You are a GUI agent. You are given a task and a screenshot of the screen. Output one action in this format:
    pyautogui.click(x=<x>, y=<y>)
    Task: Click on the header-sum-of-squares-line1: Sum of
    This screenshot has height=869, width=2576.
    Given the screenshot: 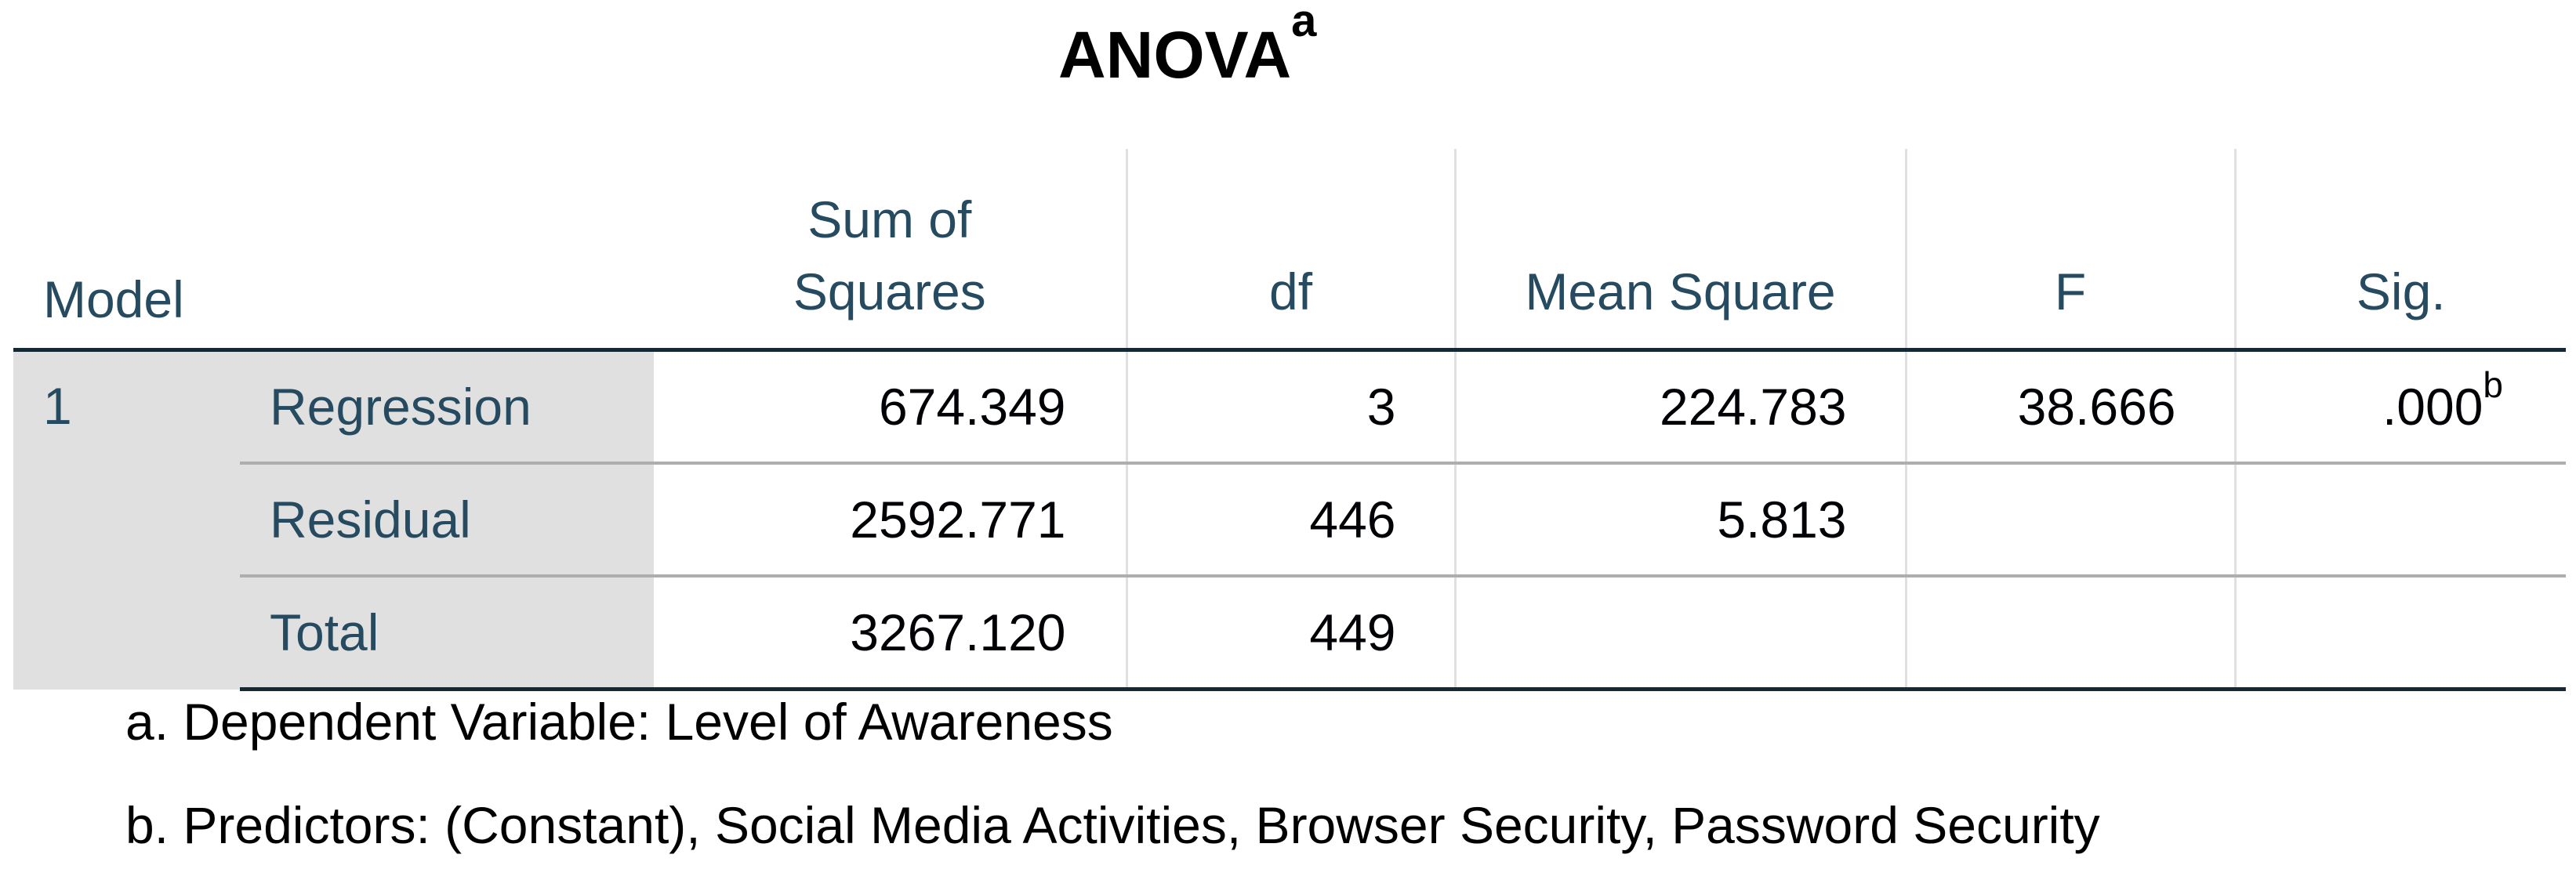 What is the action you would take?
    pyautogui.click(x=890, y=219)
    